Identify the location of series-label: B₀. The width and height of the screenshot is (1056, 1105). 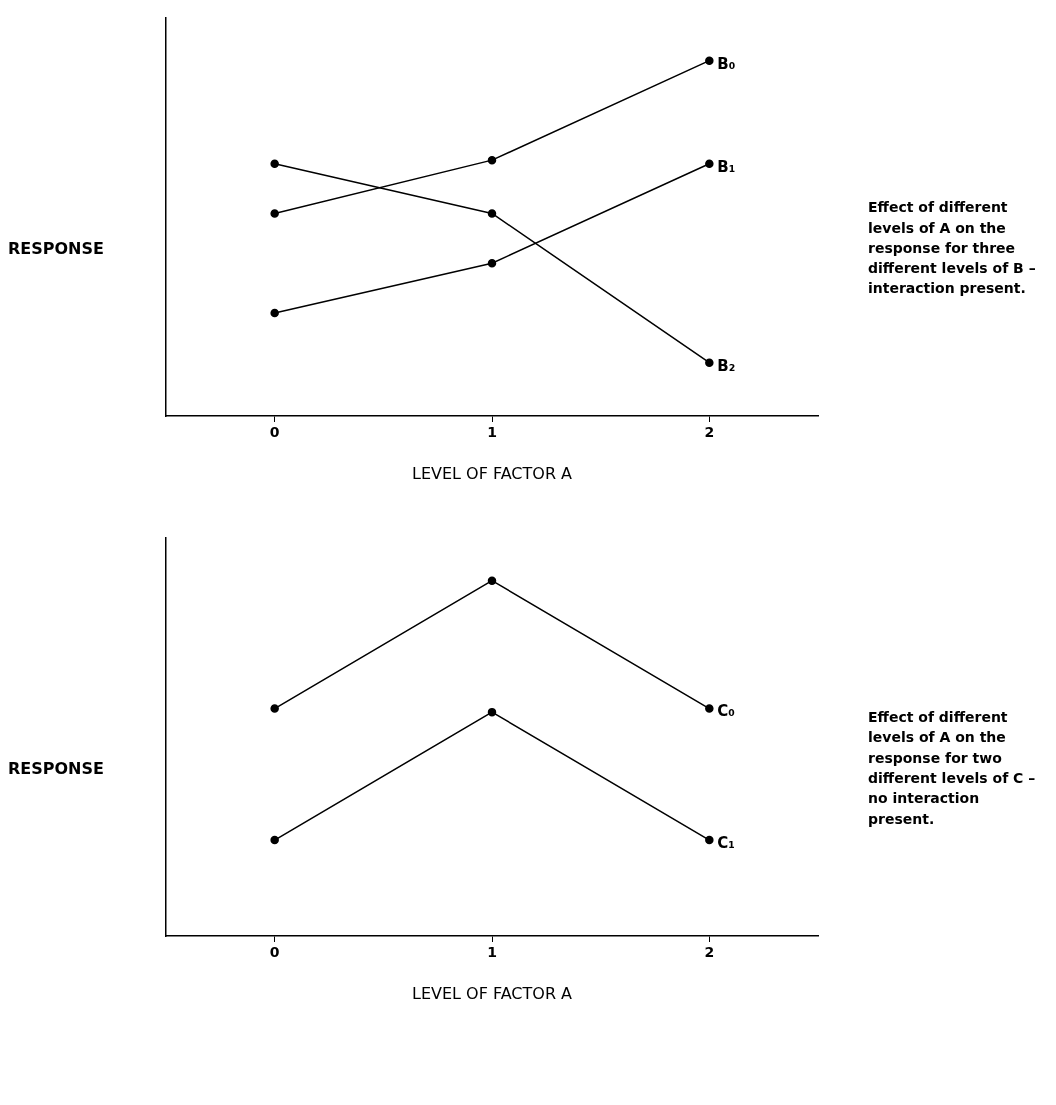
(726, 63).